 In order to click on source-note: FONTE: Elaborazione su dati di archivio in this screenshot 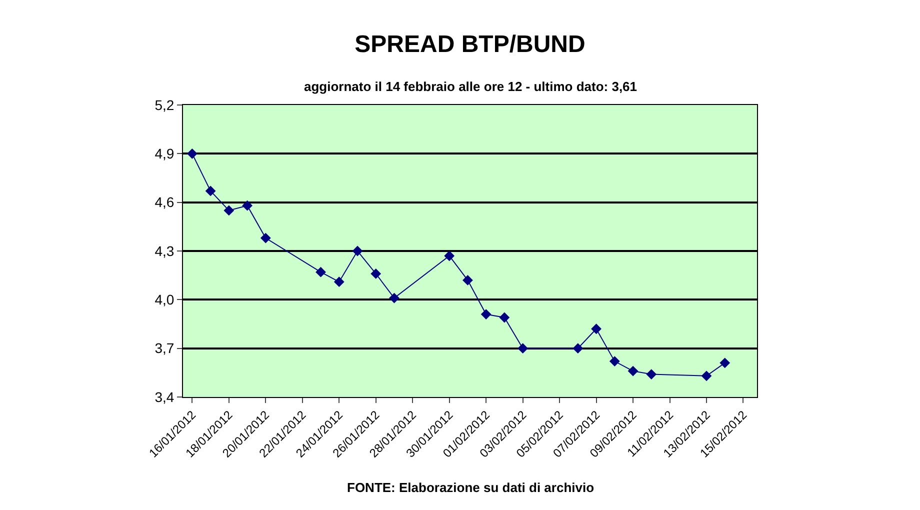, I will do `click(470, 487)`.